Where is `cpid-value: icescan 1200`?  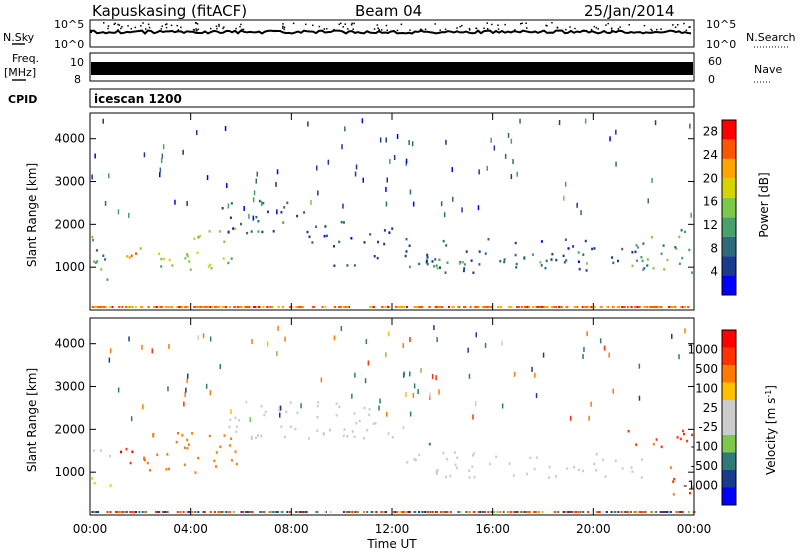 cpid-value: icescan 1200 is located at coordinates (138, 99).